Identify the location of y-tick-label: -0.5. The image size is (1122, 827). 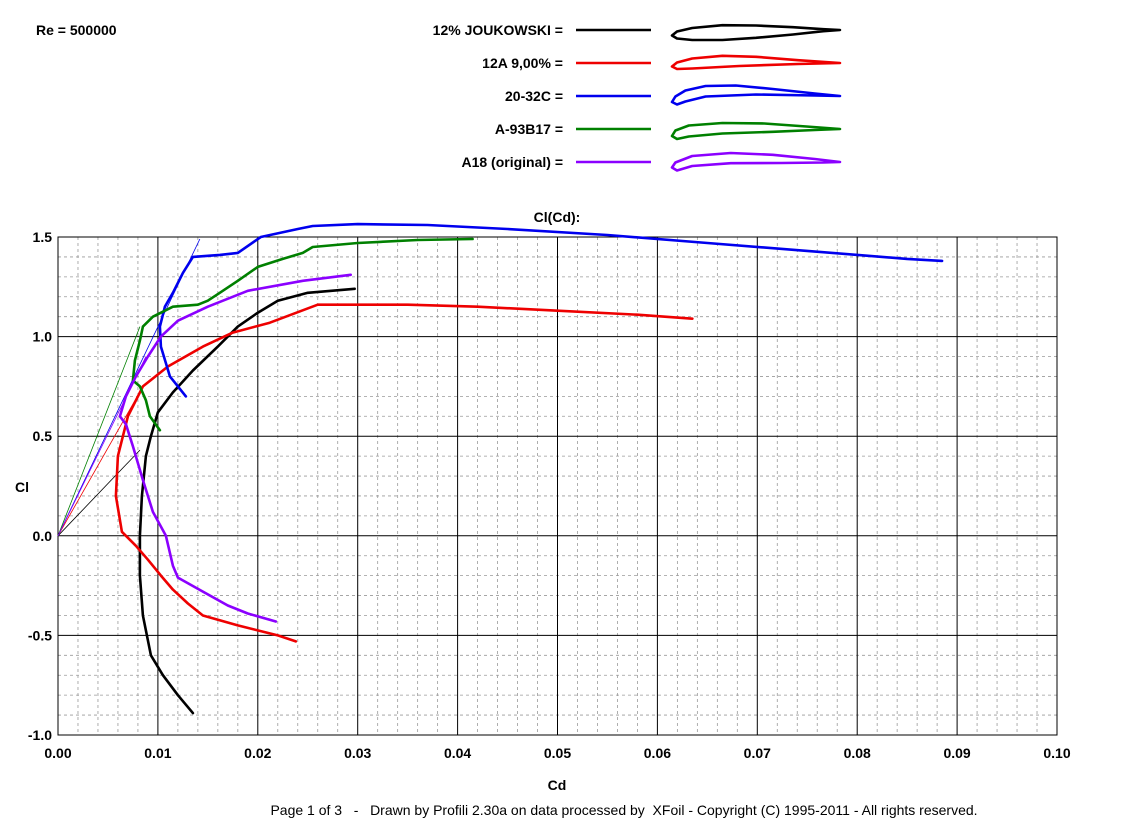
(40, 635).